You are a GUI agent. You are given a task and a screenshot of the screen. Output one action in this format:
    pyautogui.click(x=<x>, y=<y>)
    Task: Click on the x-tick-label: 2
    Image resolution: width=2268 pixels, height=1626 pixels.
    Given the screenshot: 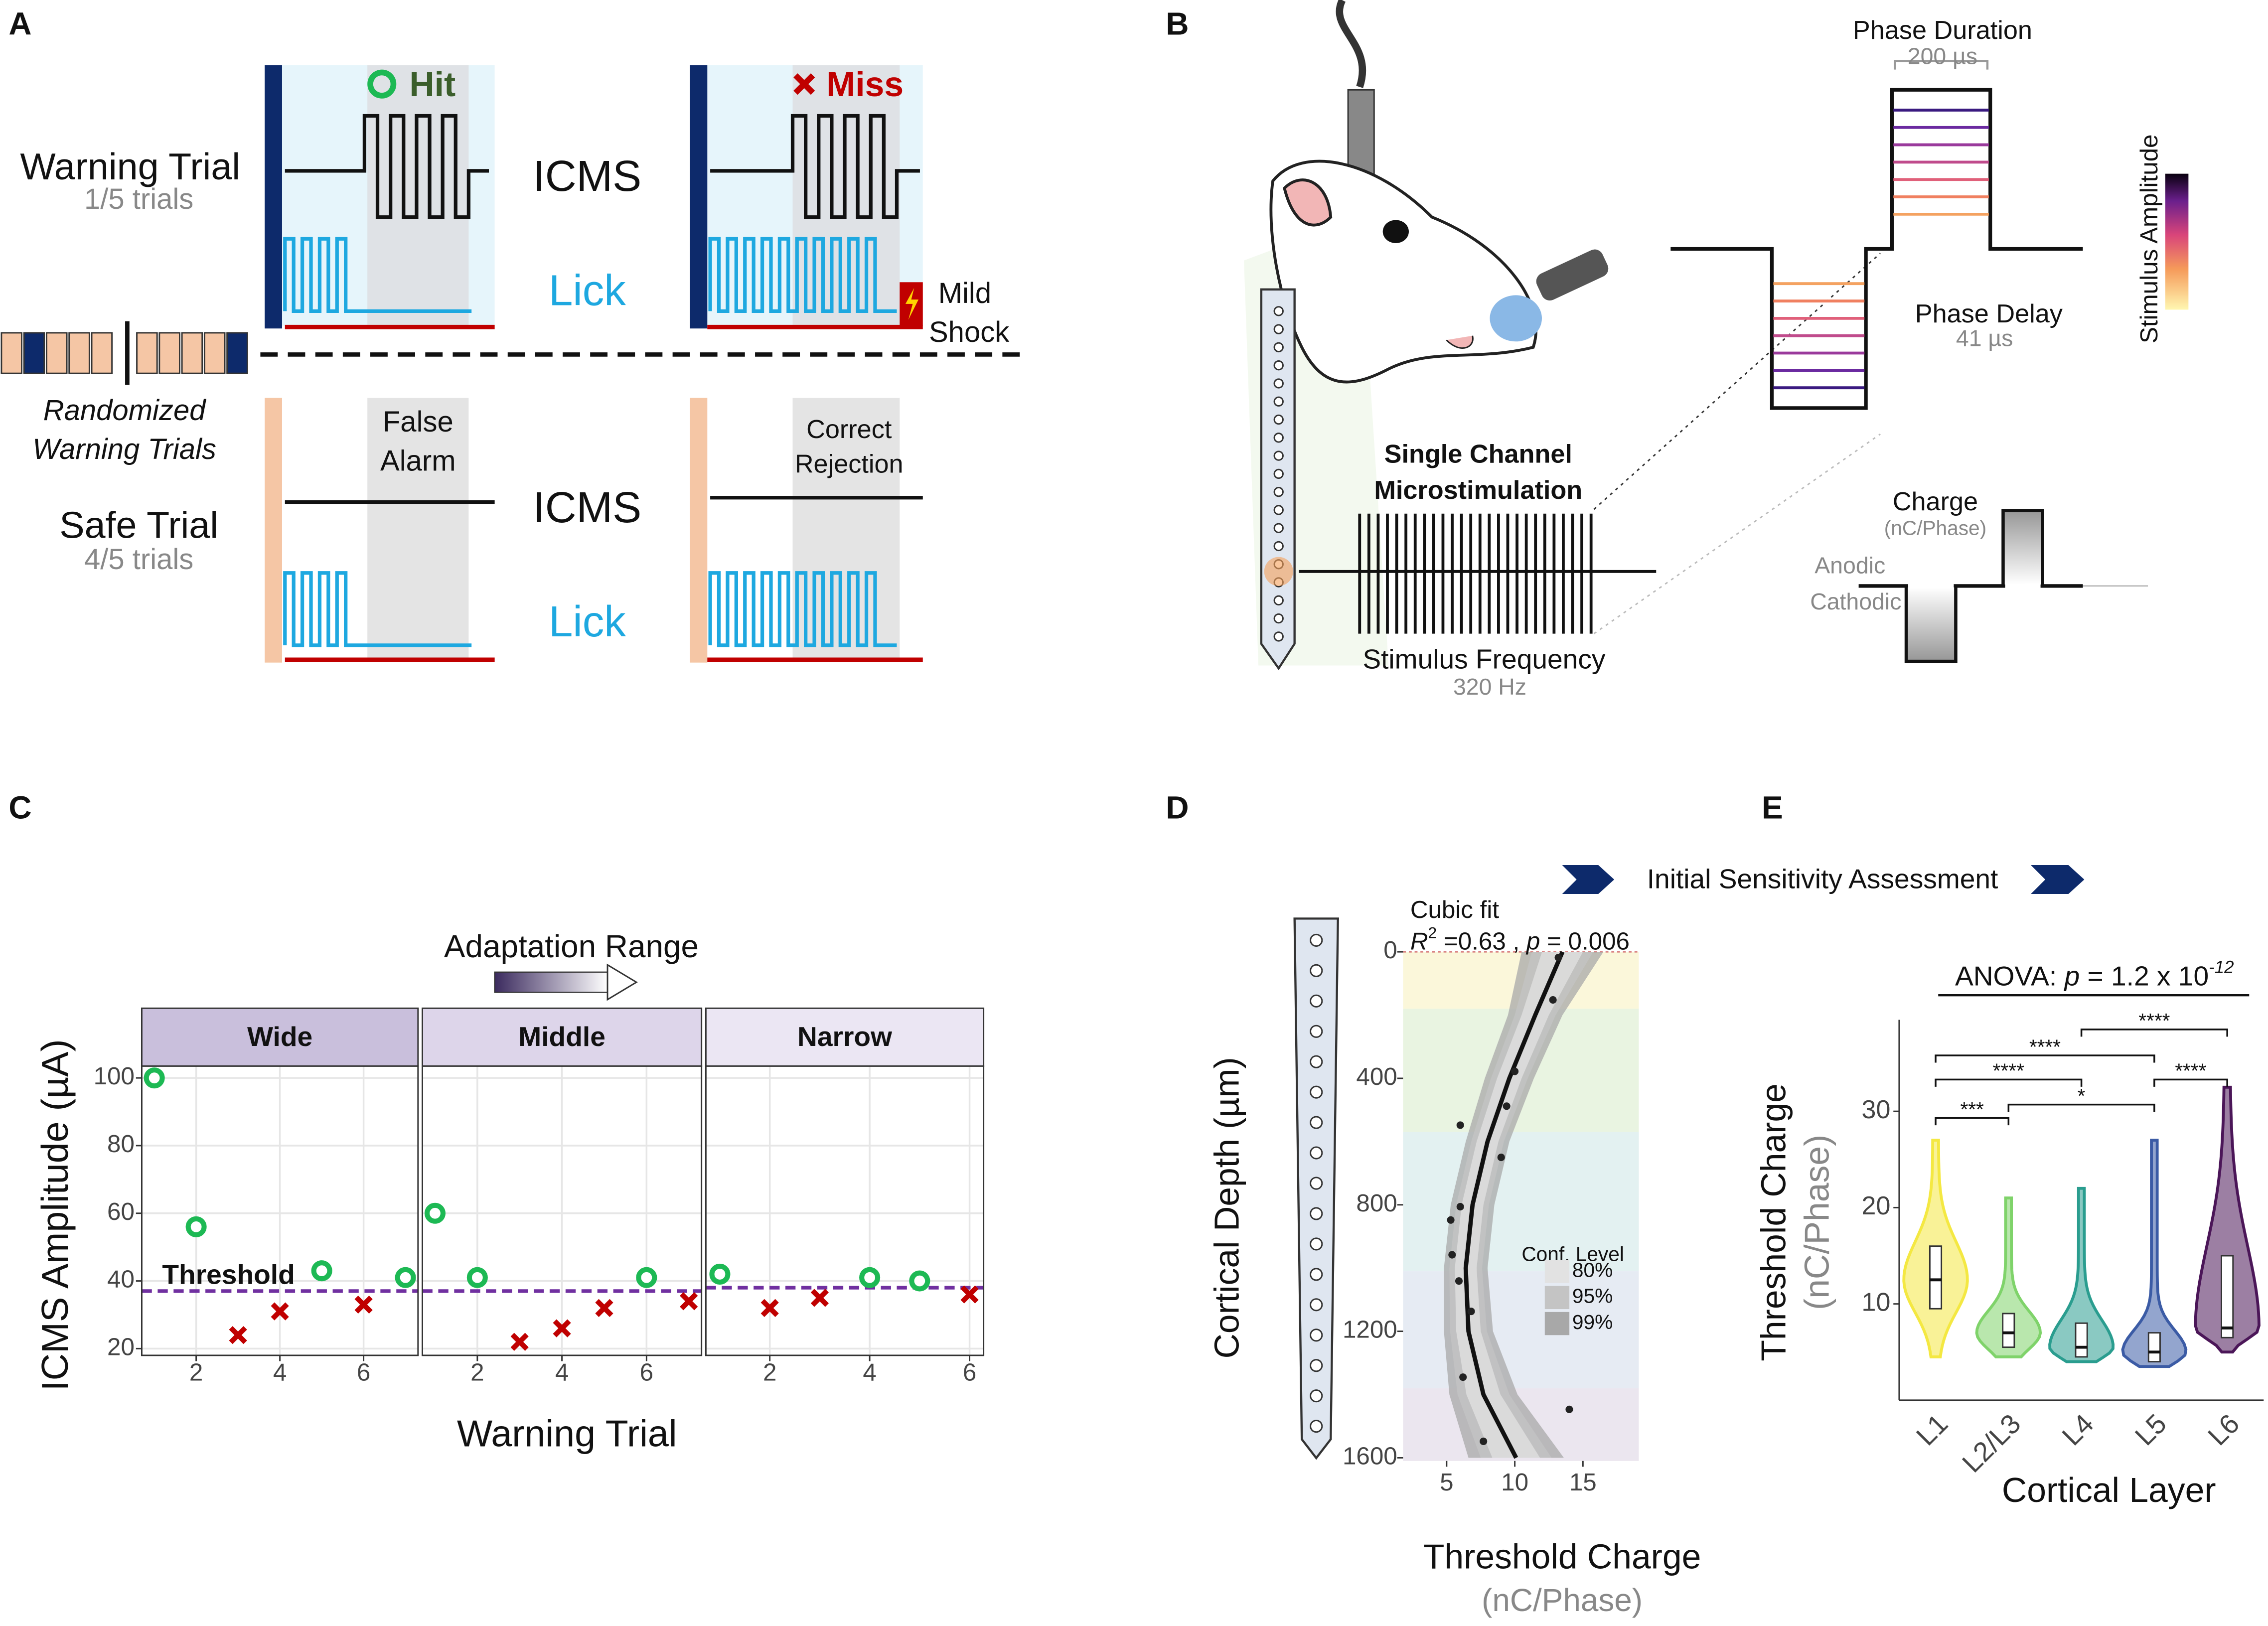 What is the action you would take?
    pyautogui.click(x=477, y=1372)
    